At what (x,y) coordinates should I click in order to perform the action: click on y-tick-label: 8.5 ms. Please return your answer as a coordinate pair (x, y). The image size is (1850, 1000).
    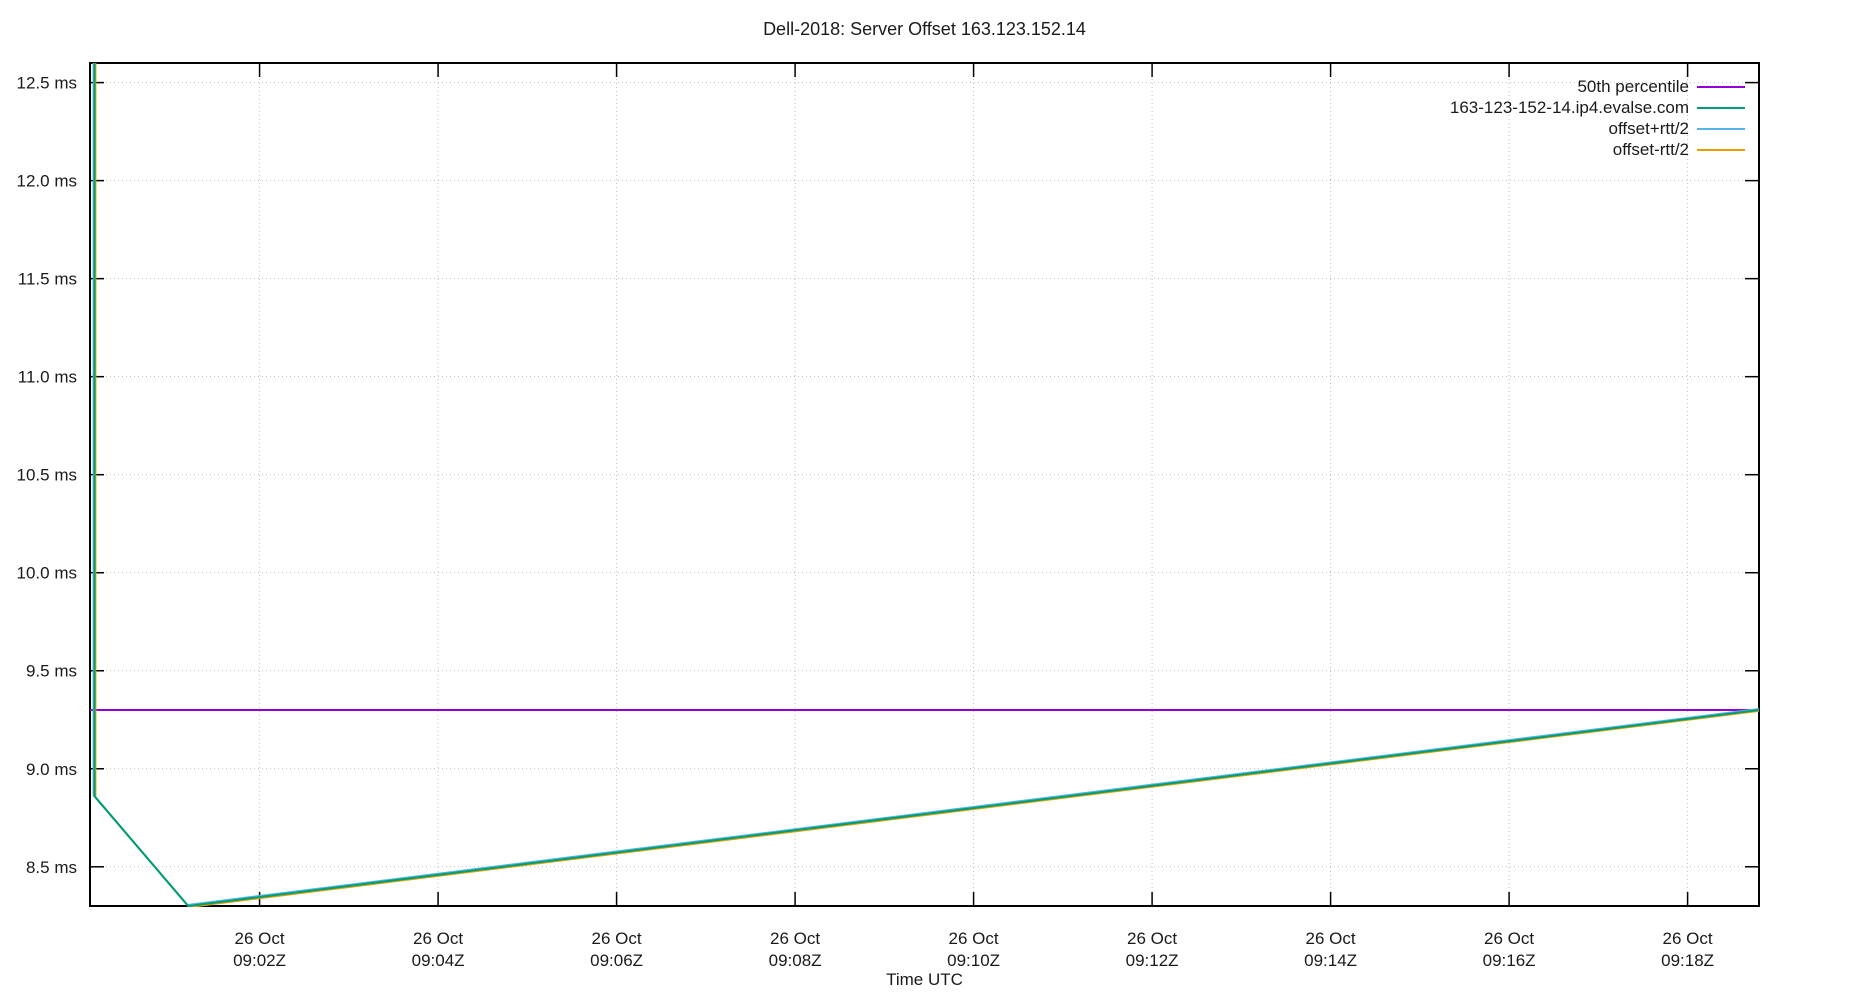
    Looking at the image, I should click on (51, 867).